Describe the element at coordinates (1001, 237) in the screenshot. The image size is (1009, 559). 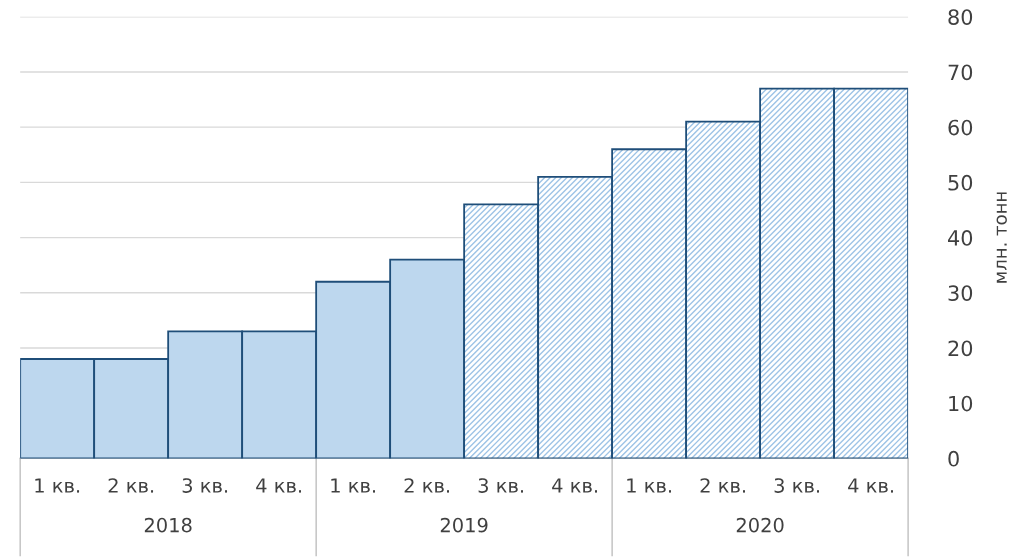
I see `y-axis-title: млн. тонн` at that location.